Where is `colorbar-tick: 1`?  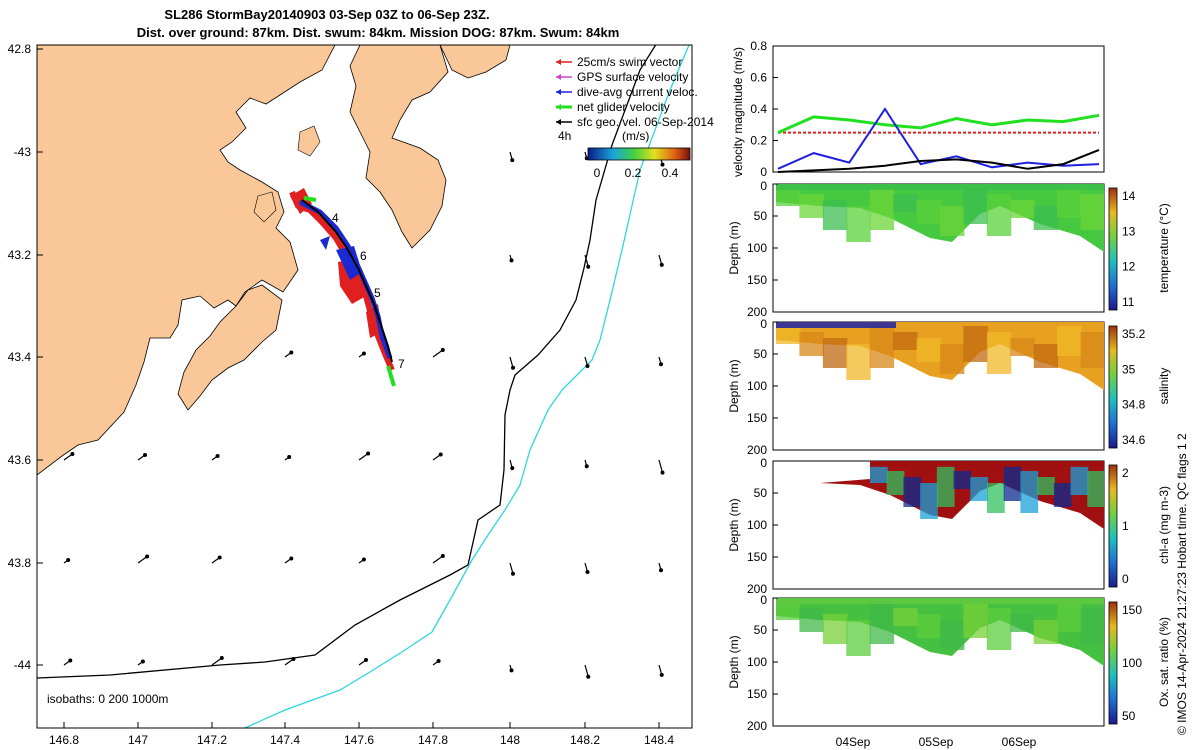 colorbar-tick: 1 is located at coordinates (1125, 526).